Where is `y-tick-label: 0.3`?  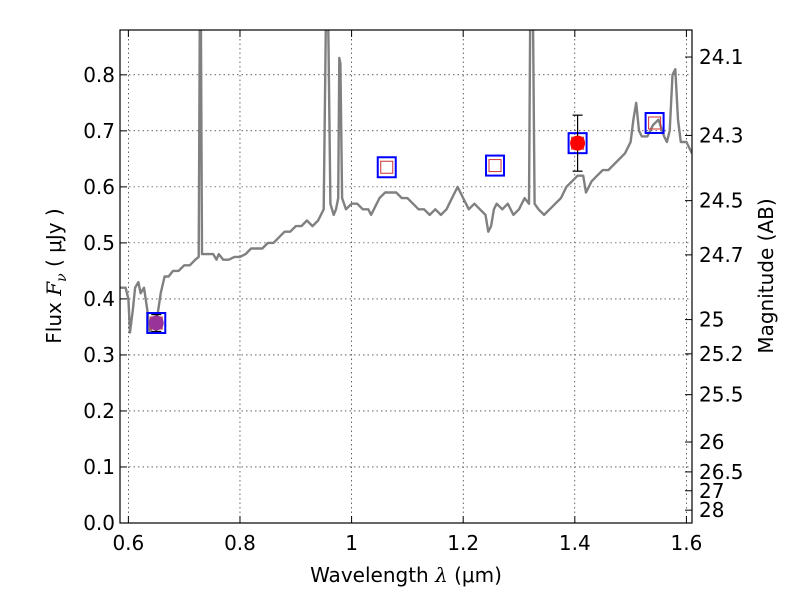
y-tick-label: 0.3 is located at coordinates (99, 355).